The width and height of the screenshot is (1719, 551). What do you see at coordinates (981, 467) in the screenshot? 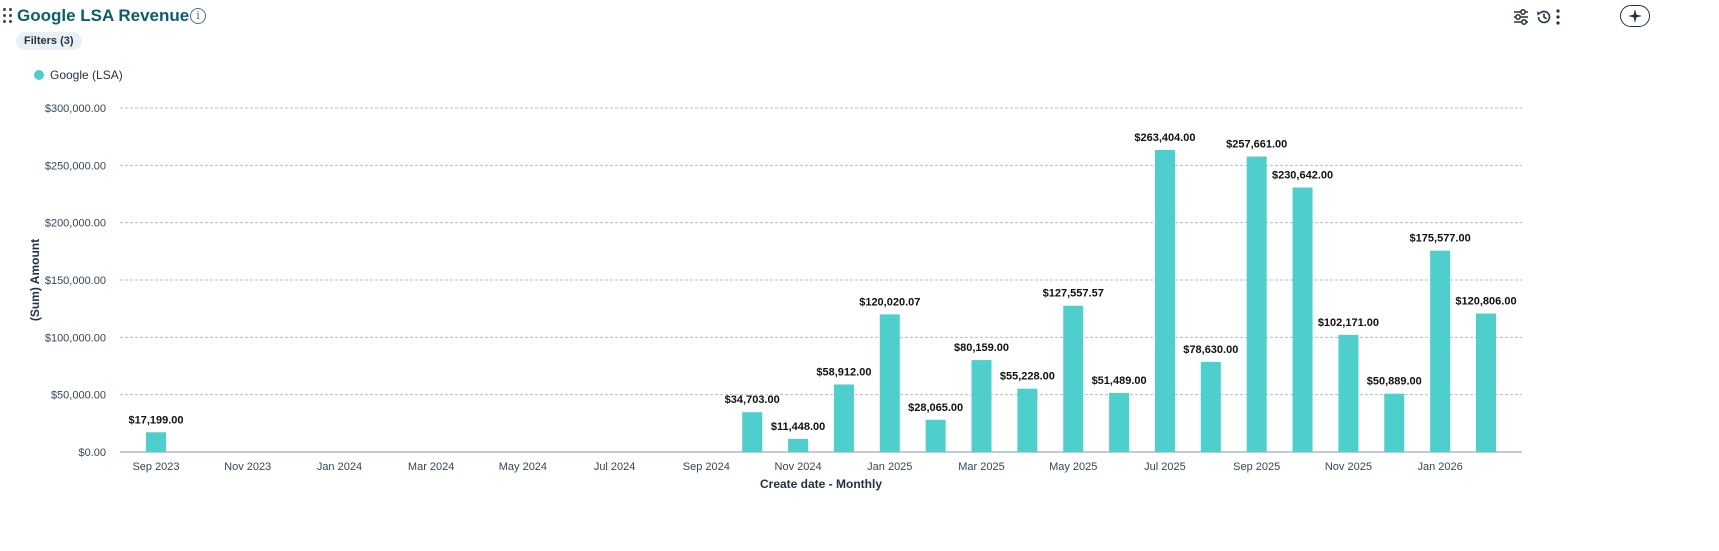
I see `x-tick-label: Mar 2025` at bounding box center [981, 467].